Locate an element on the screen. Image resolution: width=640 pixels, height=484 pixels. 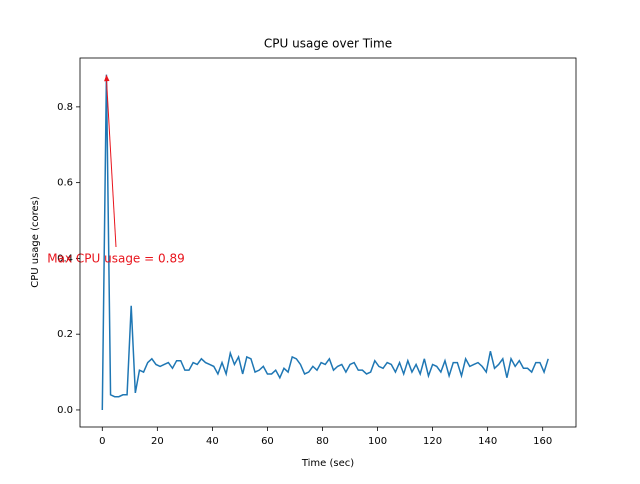
x-tick-label: 20 is located at coordinates (157, 441).